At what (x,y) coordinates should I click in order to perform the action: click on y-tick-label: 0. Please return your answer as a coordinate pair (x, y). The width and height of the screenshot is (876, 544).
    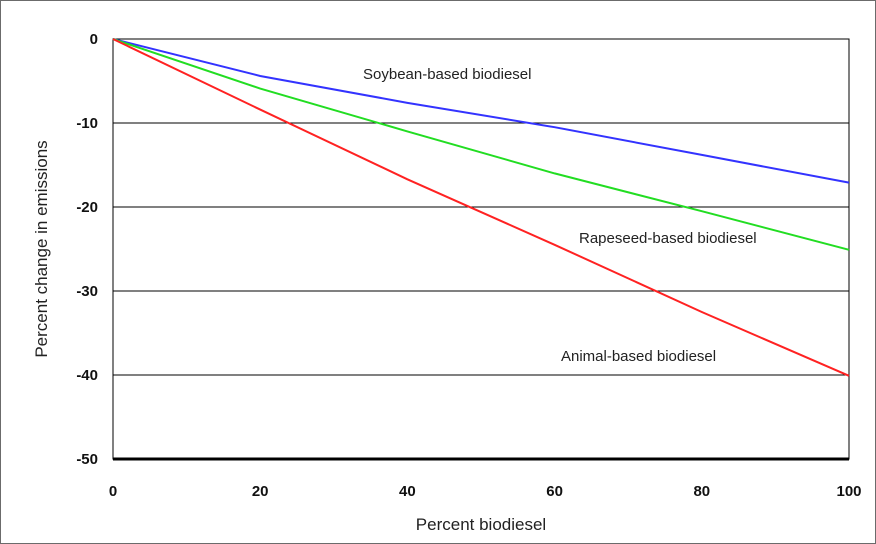
    Looking at the image, I should click on (94, 39).